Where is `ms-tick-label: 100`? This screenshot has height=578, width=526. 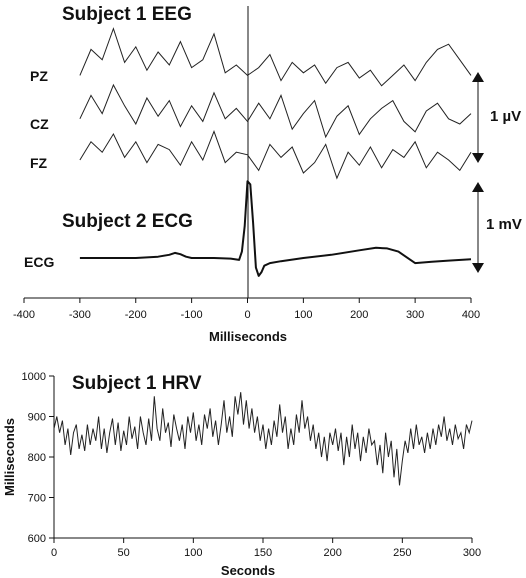 ms-tick-label: 100 is located at coordinates (303, 315).